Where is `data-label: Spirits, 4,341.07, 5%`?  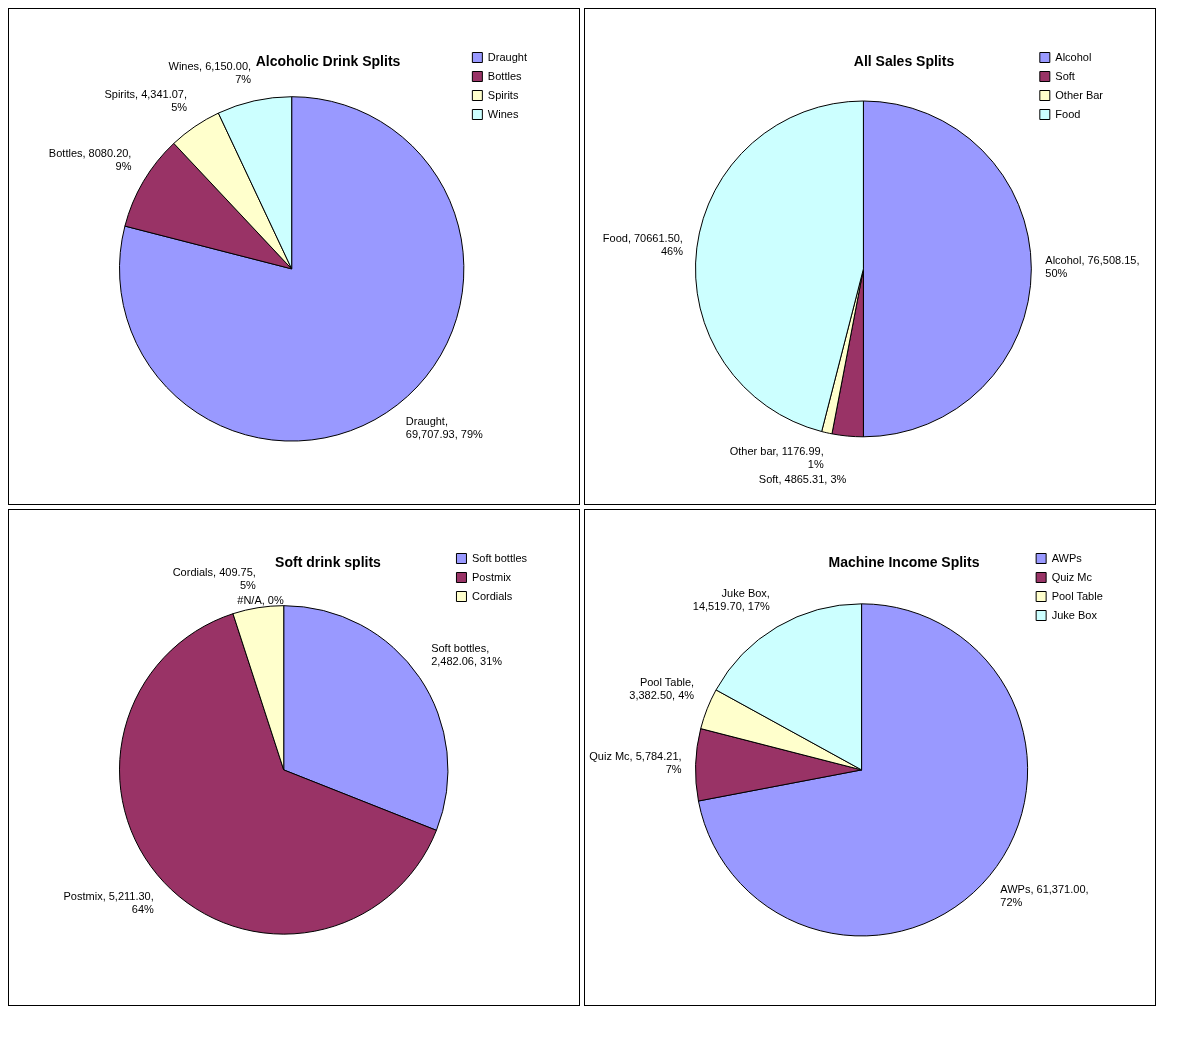 data-label: Spirits, 4,341.07, 5% is located at coordinates (146, 100).